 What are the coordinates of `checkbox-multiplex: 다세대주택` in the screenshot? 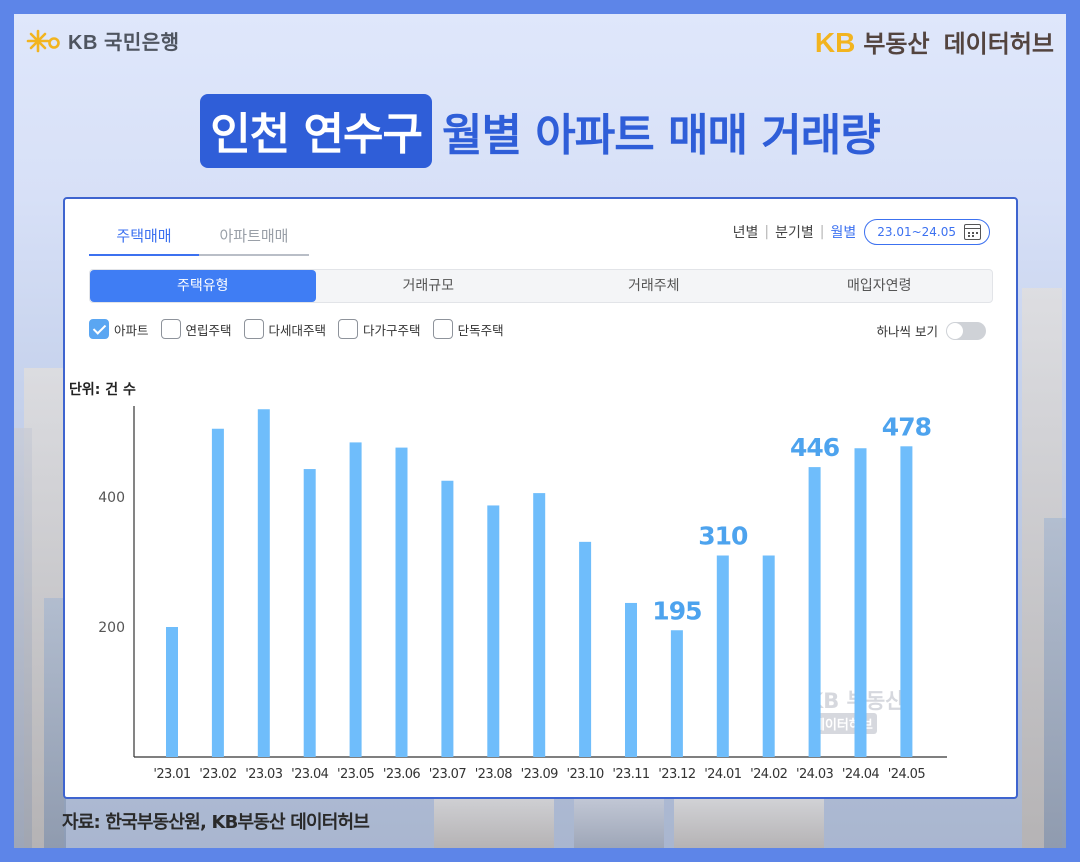 It's located at (285, 329).